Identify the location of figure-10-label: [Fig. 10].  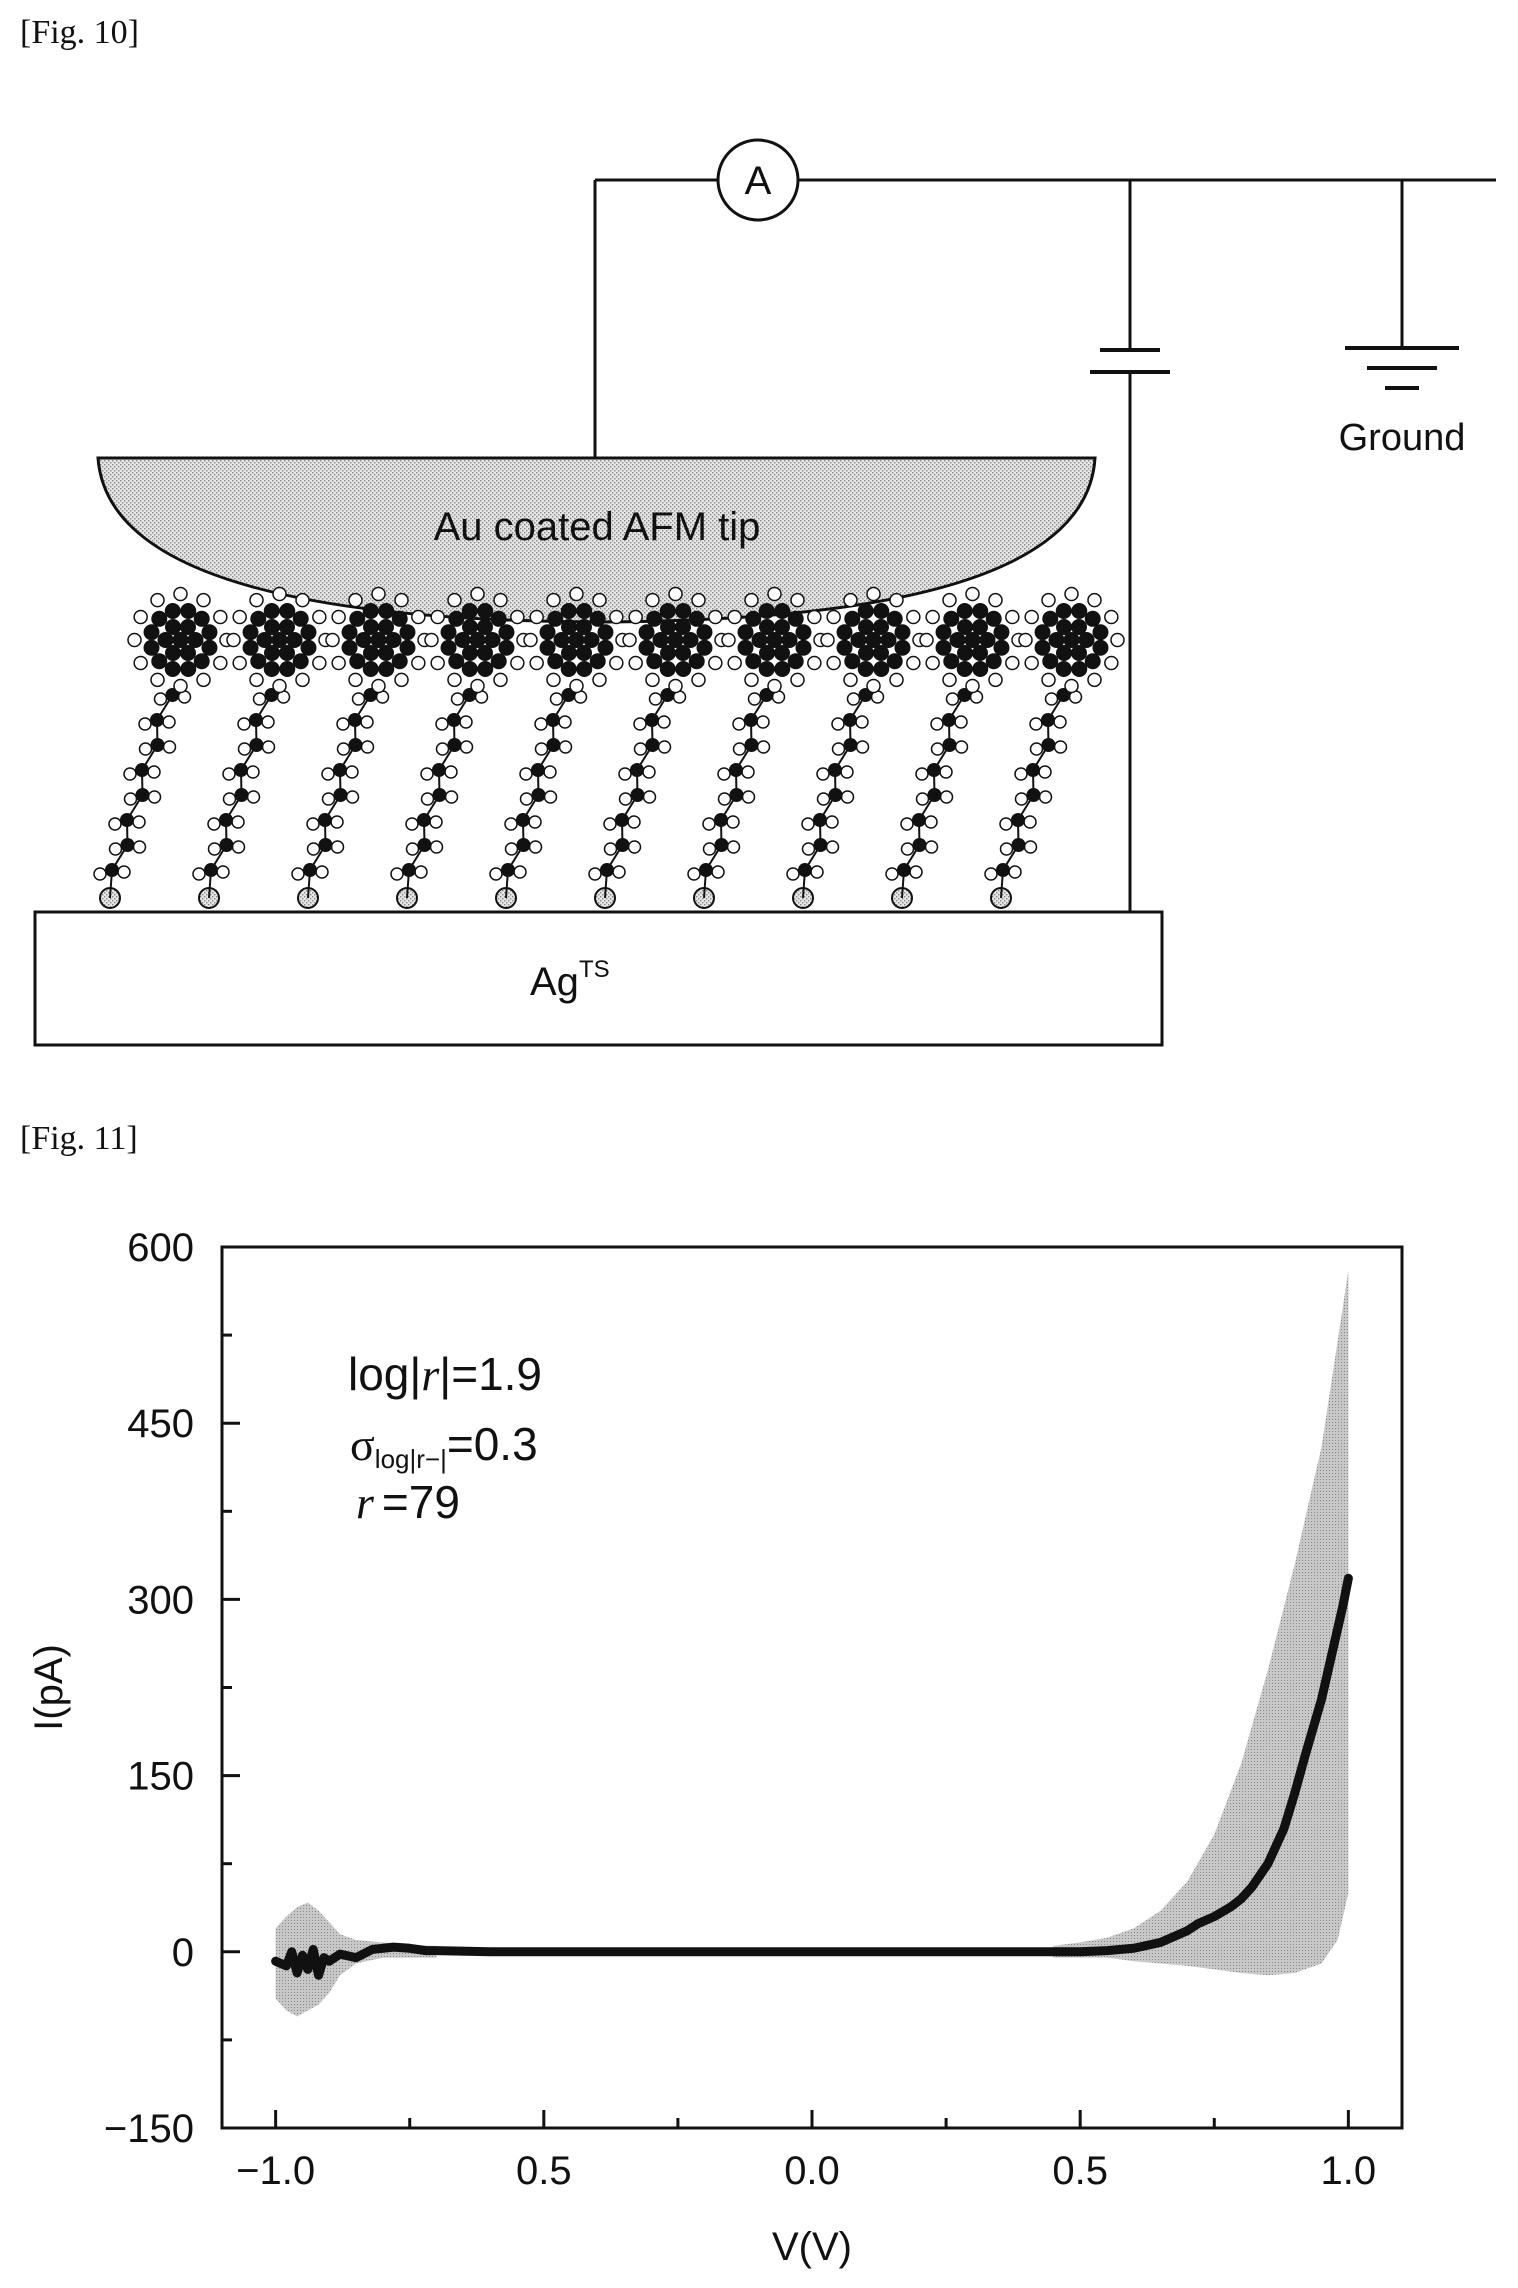
(79, 32).